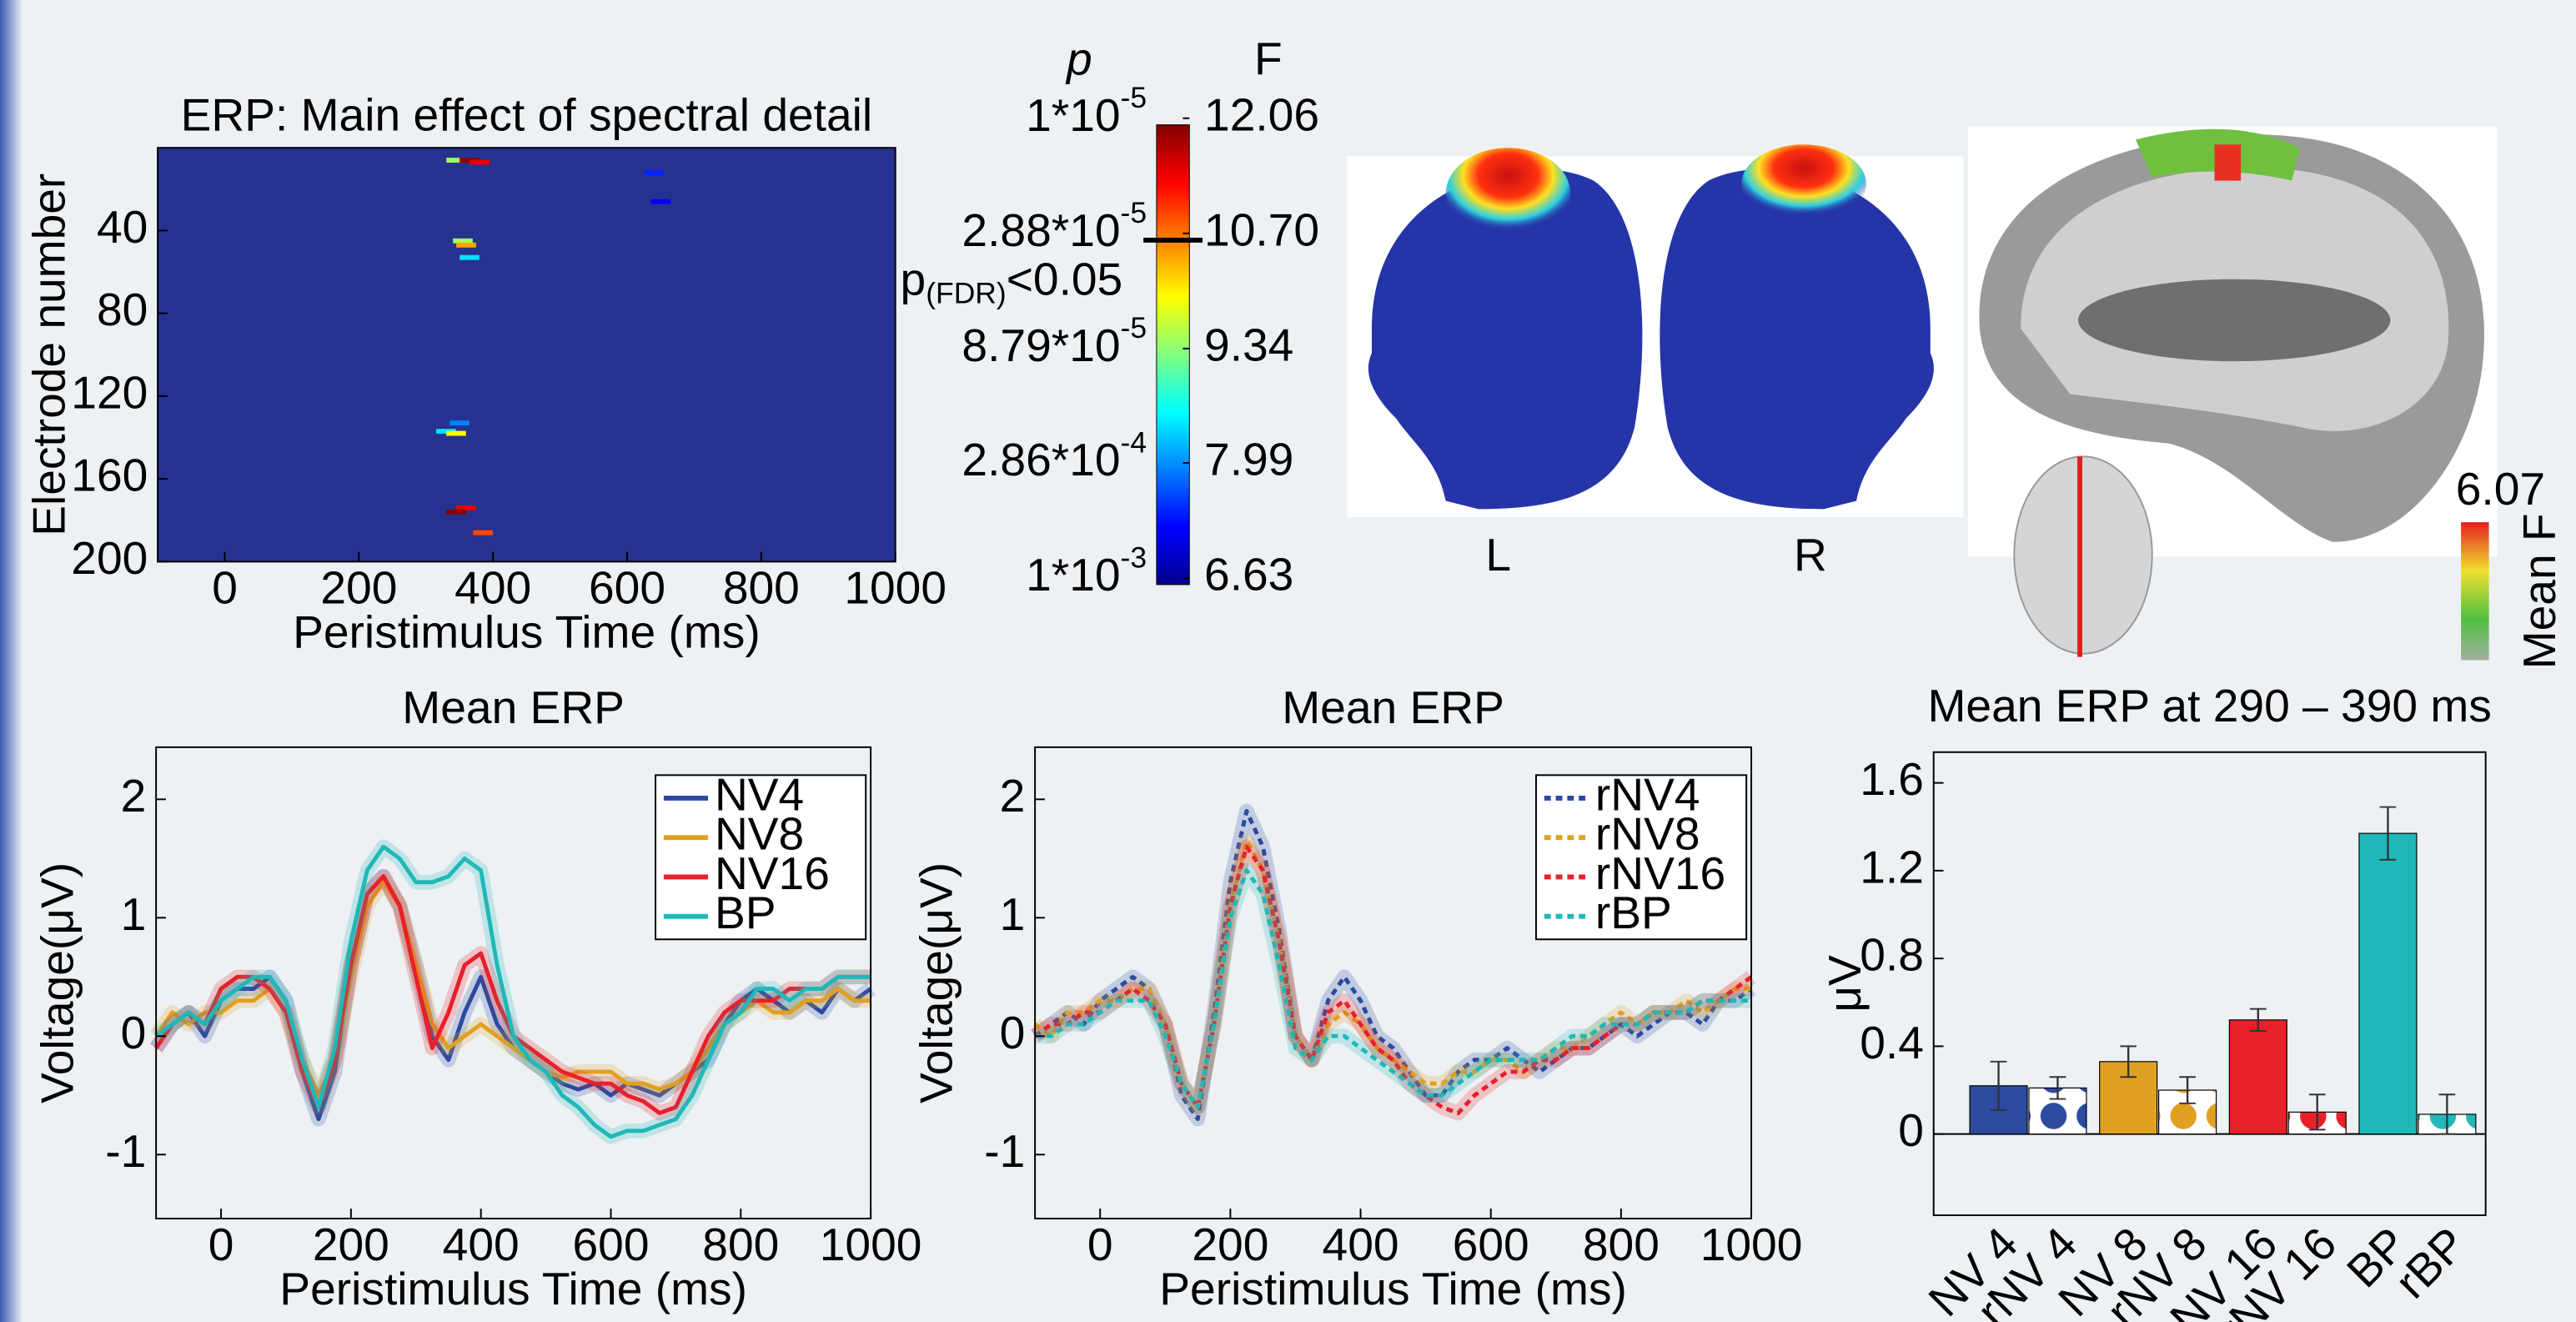  I want to click on scalp-label: L, so click(1498, 555).